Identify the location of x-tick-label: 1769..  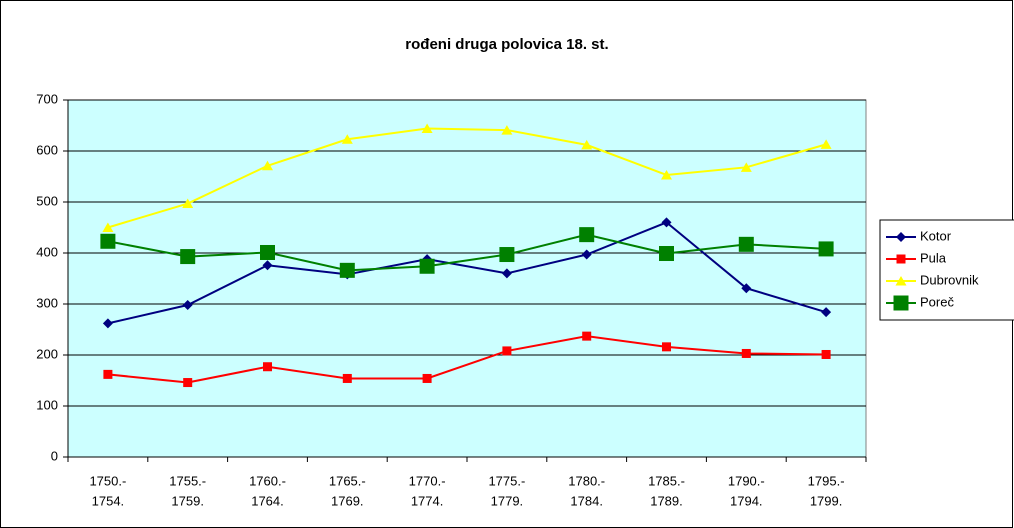
(347, 500).